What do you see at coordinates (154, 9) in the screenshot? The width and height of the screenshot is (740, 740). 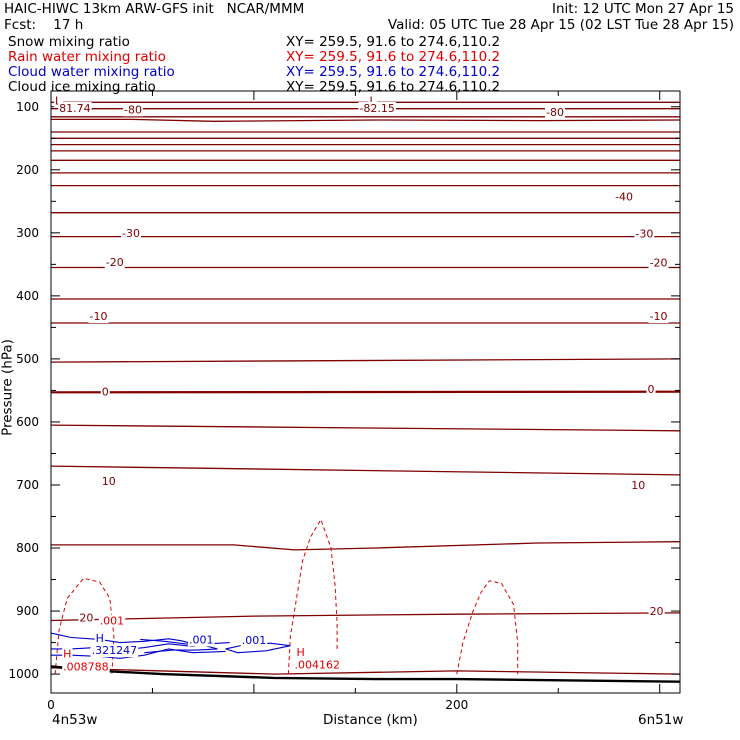 I see `plot-title: HAIC-HIWC 13km ARW-GFS init NCAR/MMM` at bounding box center [154, 9].